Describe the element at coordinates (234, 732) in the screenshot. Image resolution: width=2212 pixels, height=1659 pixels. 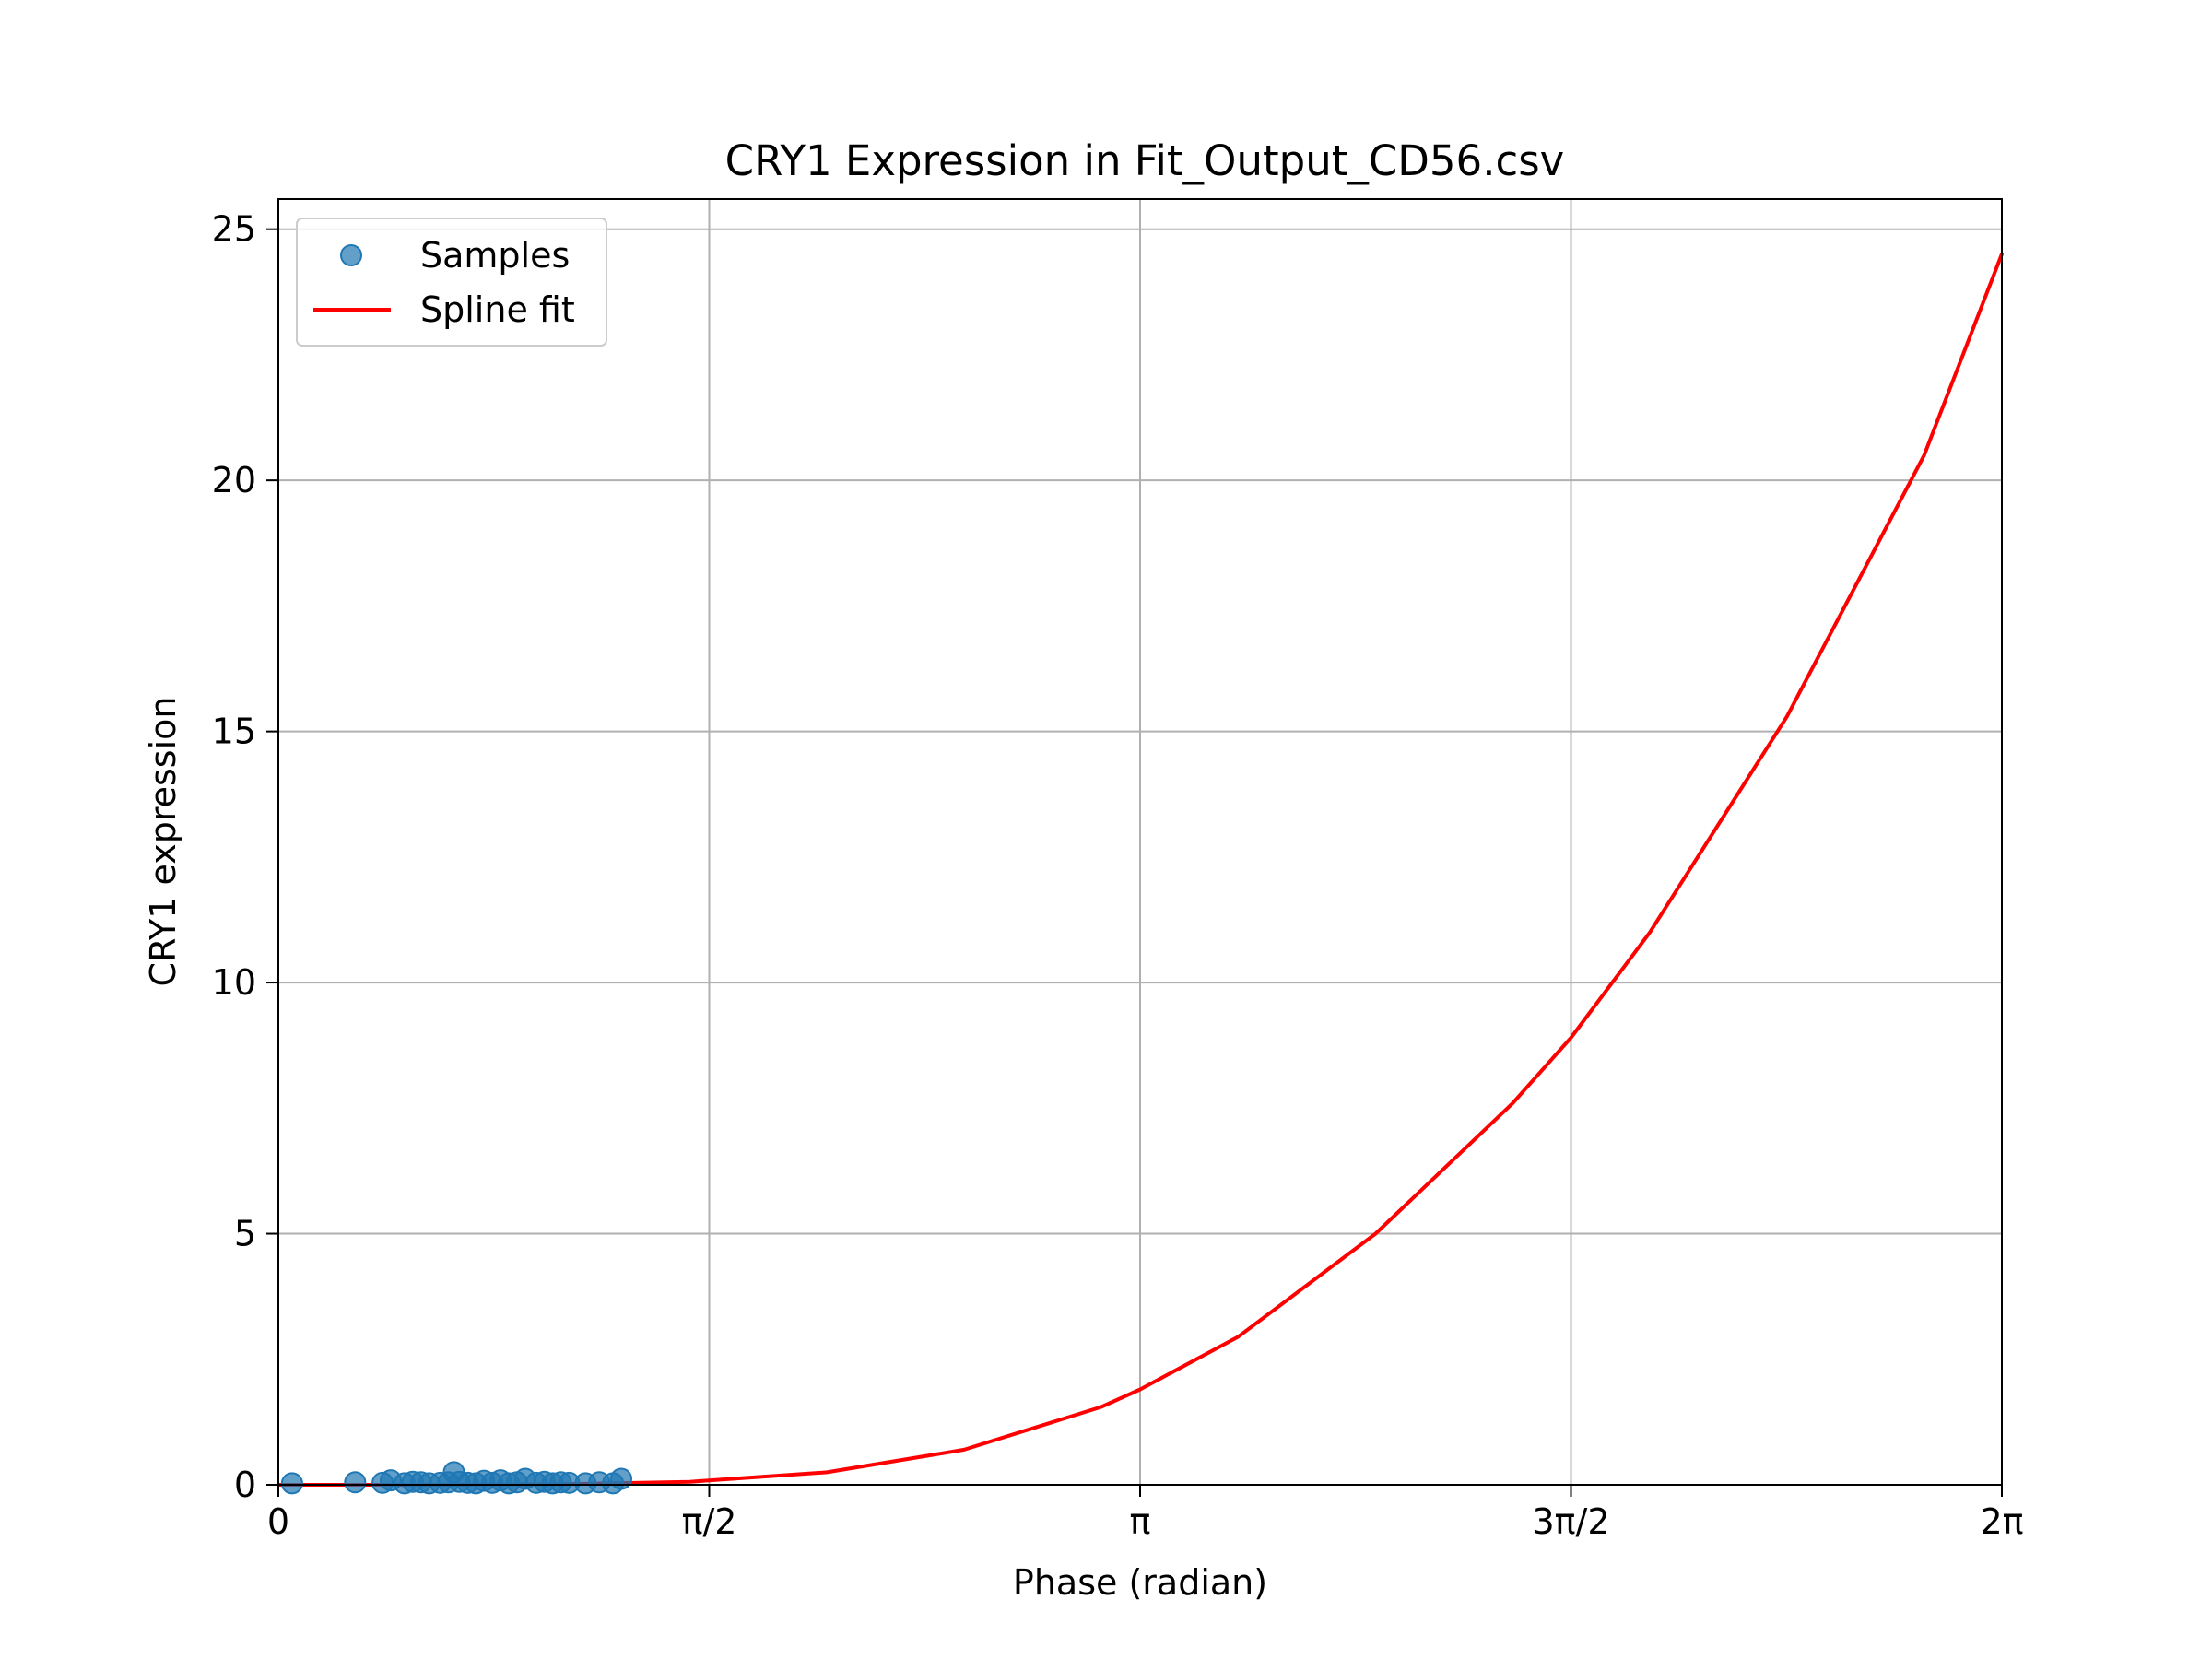
I see `y-tick-label: 15` at that location.